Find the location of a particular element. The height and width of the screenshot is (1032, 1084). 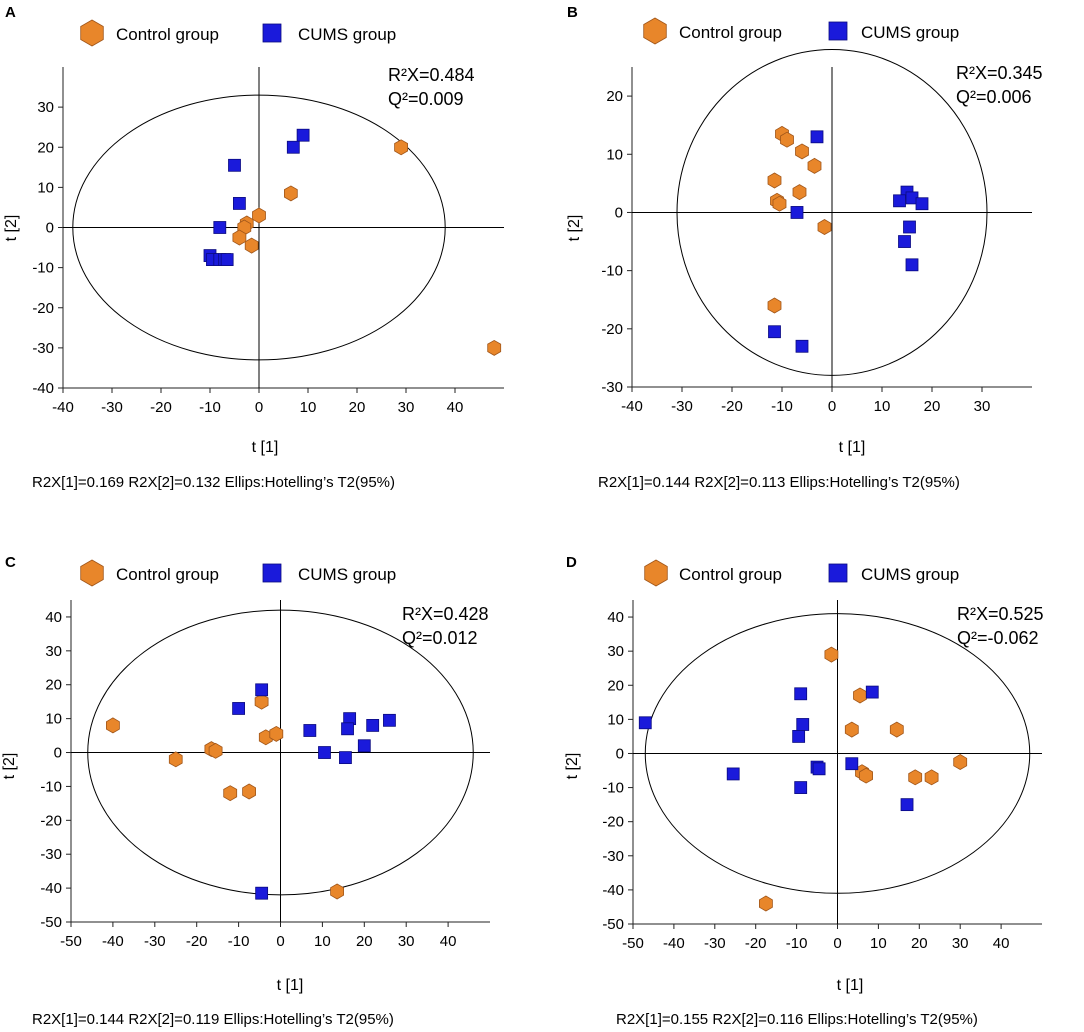

legend-cums-marker is located at coordinates (838, 573).